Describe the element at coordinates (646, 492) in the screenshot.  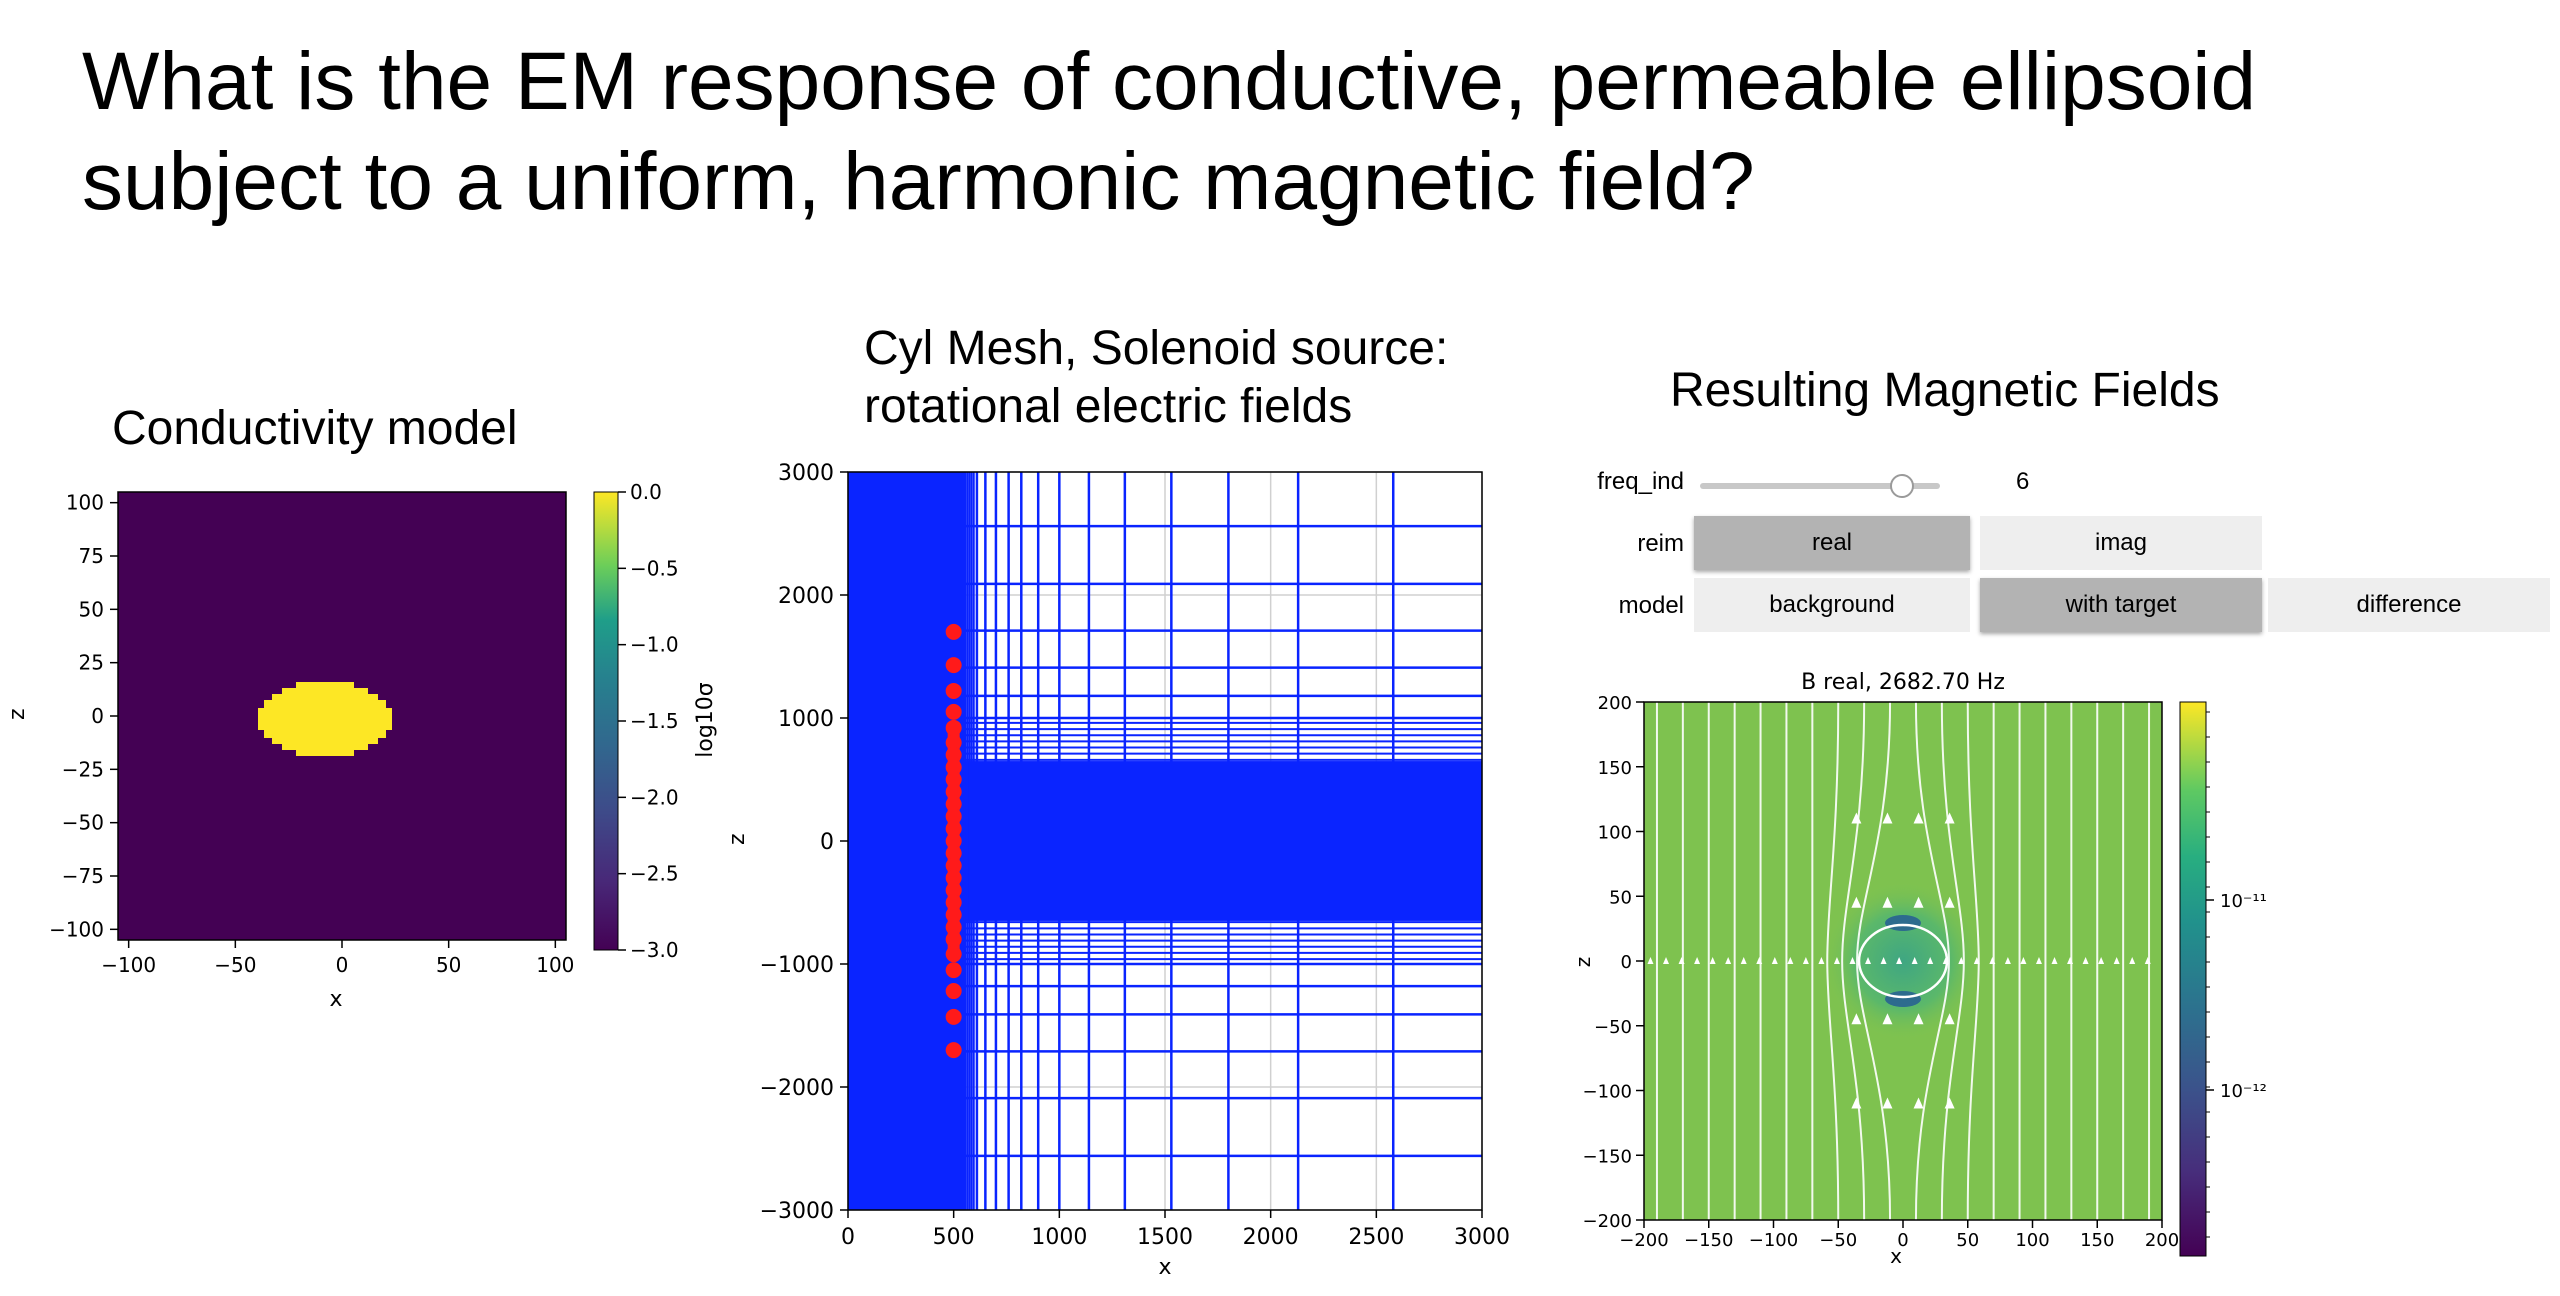
I see `colorbar-tick-label: 0.0` at that location.